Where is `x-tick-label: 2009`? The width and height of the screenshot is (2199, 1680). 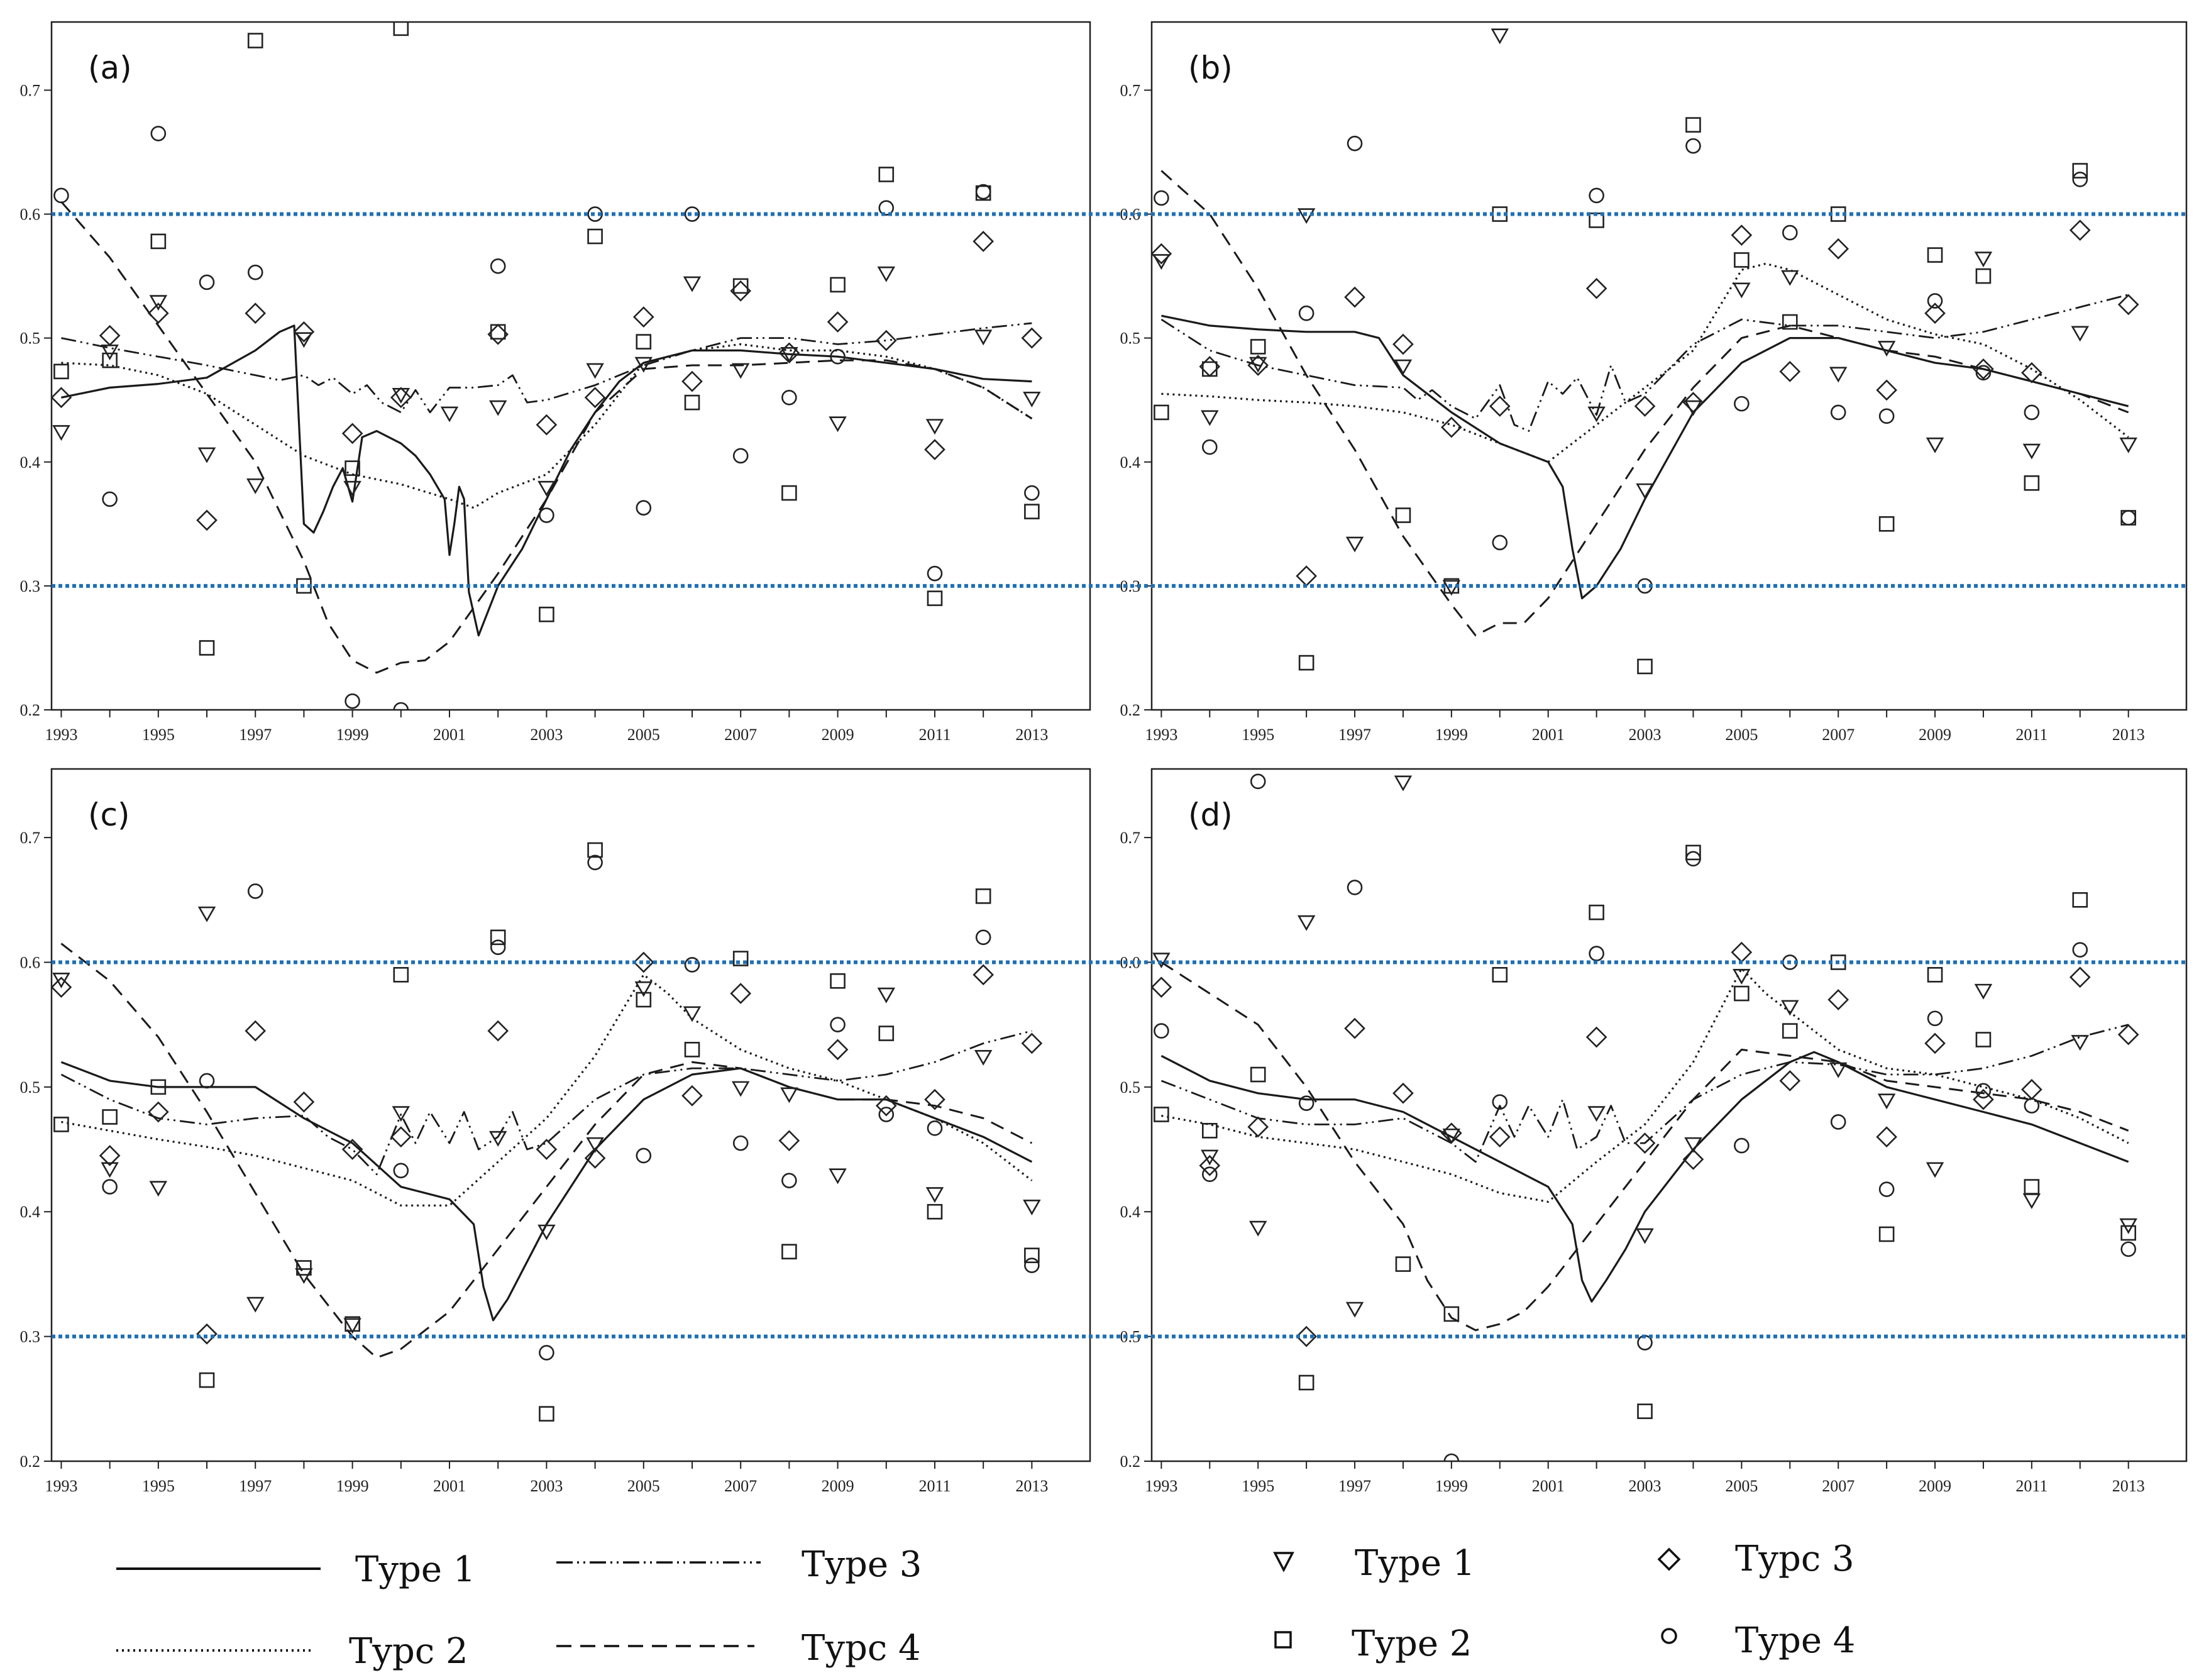 x-tick-label: 2009 is located at coordinates (838, 735).